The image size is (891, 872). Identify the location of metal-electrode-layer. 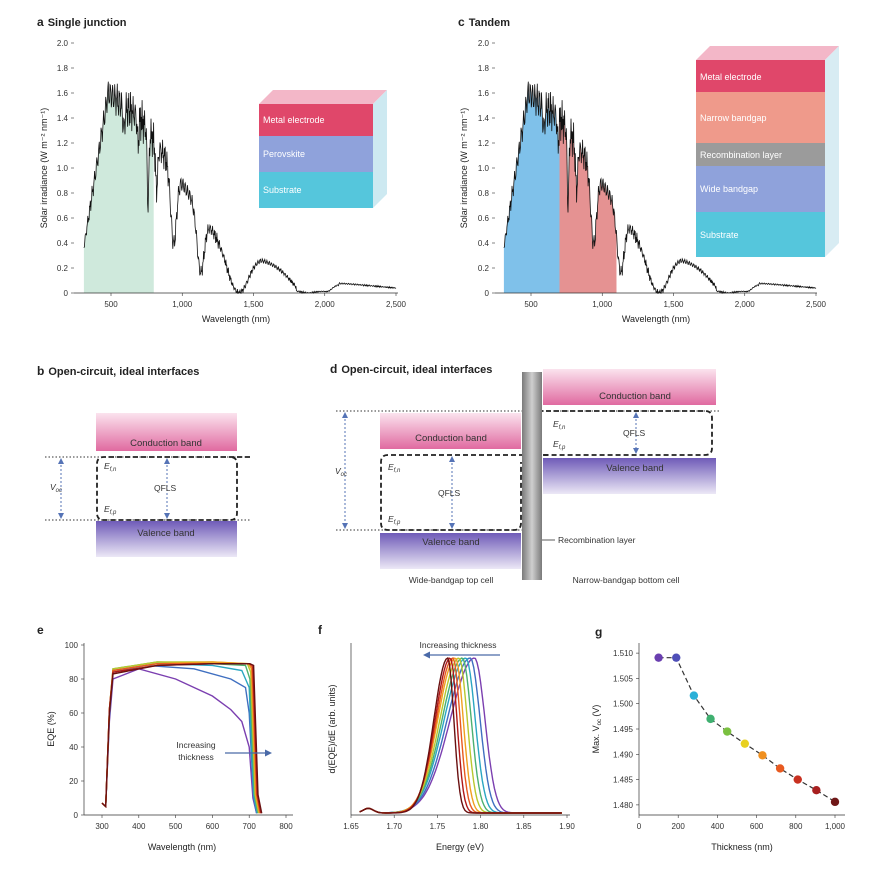
(760, 76).